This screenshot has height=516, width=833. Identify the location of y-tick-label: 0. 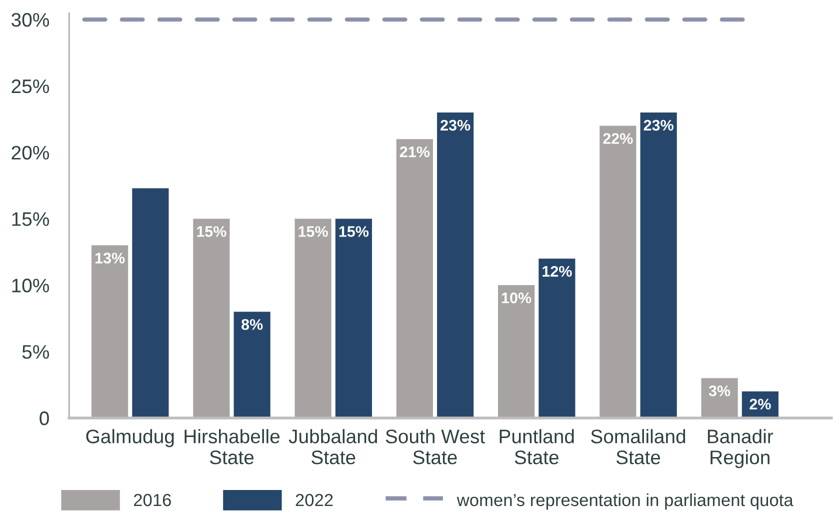
(44, 418).